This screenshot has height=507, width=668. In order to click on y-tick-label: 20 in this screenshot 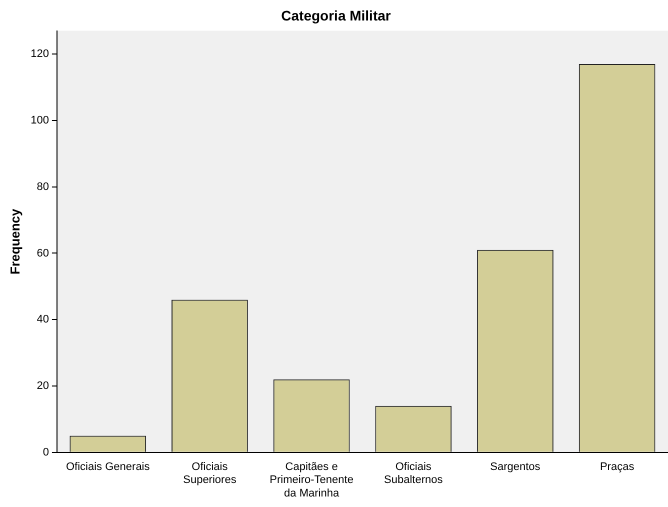, I will do `click(42, 386)`.